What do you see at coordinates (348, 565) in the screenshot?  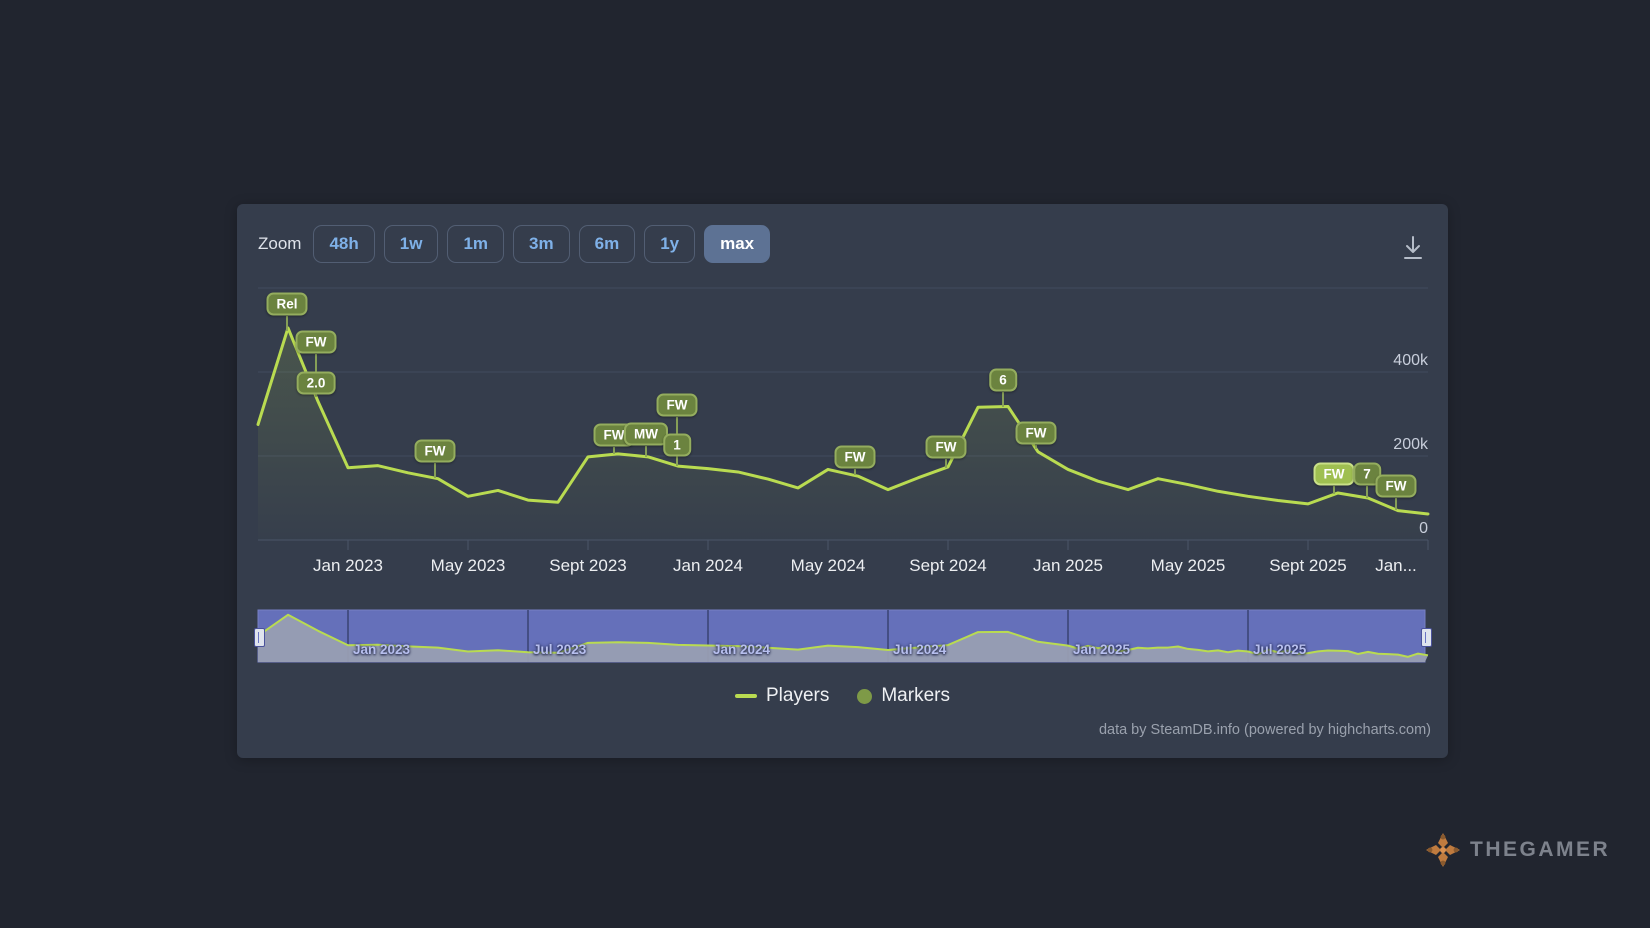 I see `x-axis-label: Jan 2023` at bounding box center [348, 565].